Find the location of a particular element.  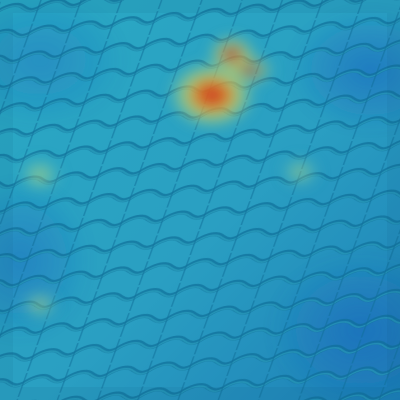

hotspot-right-lobe is located at coordinates (250, 70).